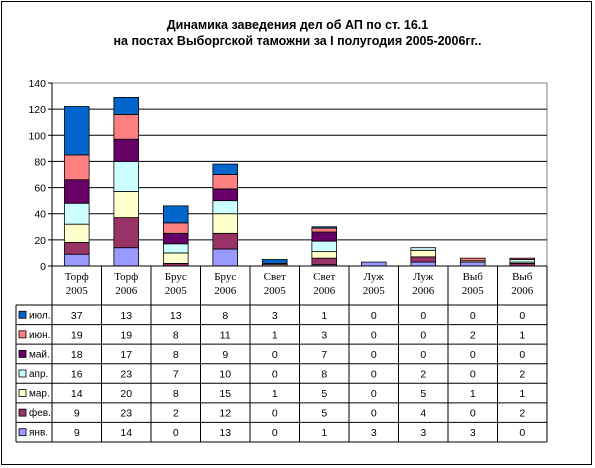  Describe the element at coordinates (37, 110) in the screenshot. I see `y-tick-label: 120` at that location.